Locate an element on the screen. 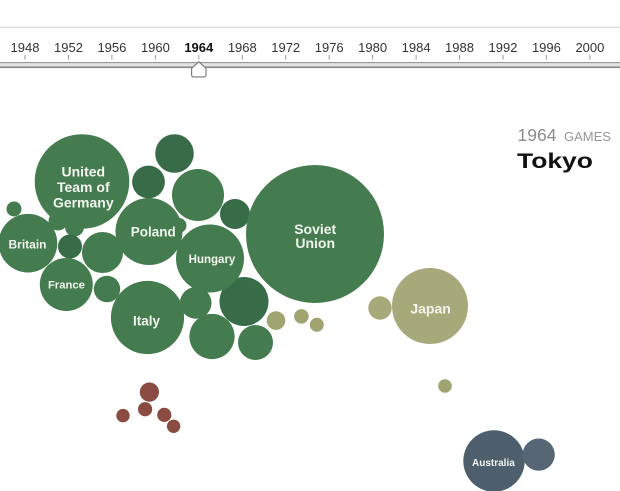 Image resolution: width=620 pixels, height=491 pixels. svg-text: Tokyo is located at coordinates (555, 162).